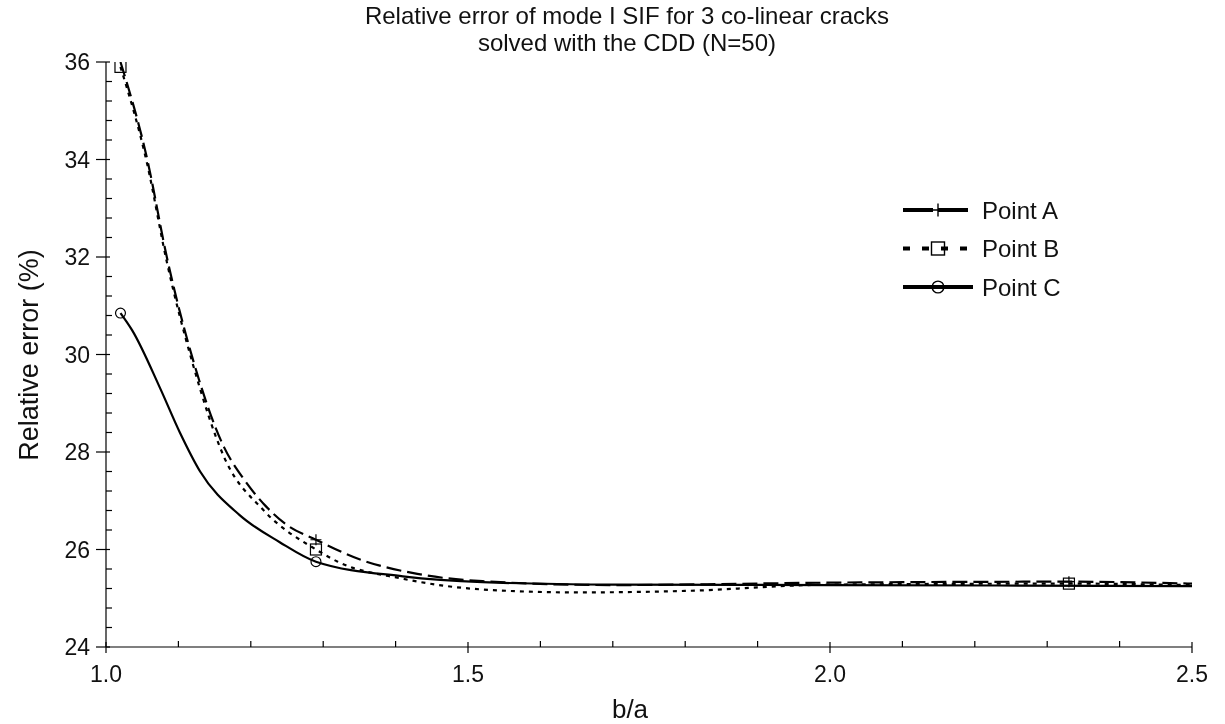 The width and height of the screenshot is (1225, 724). Describe the element at coordinates (1021, 248) in the screenshot. I see `legend-label: Point B` at that location.